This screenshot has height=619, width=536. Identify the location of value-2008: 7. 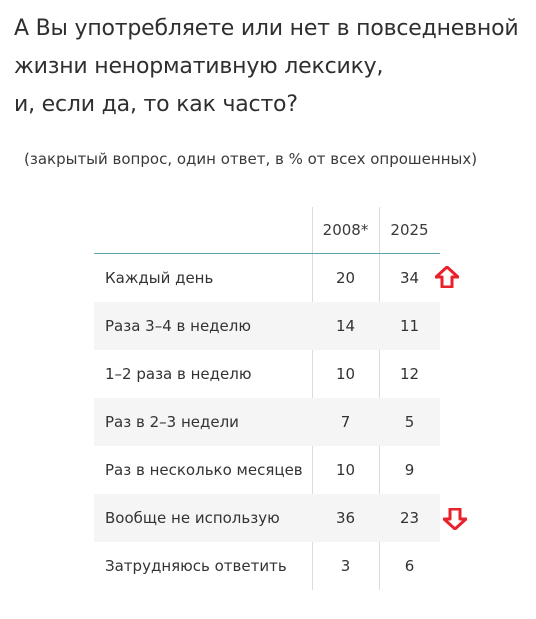
(345, 422).